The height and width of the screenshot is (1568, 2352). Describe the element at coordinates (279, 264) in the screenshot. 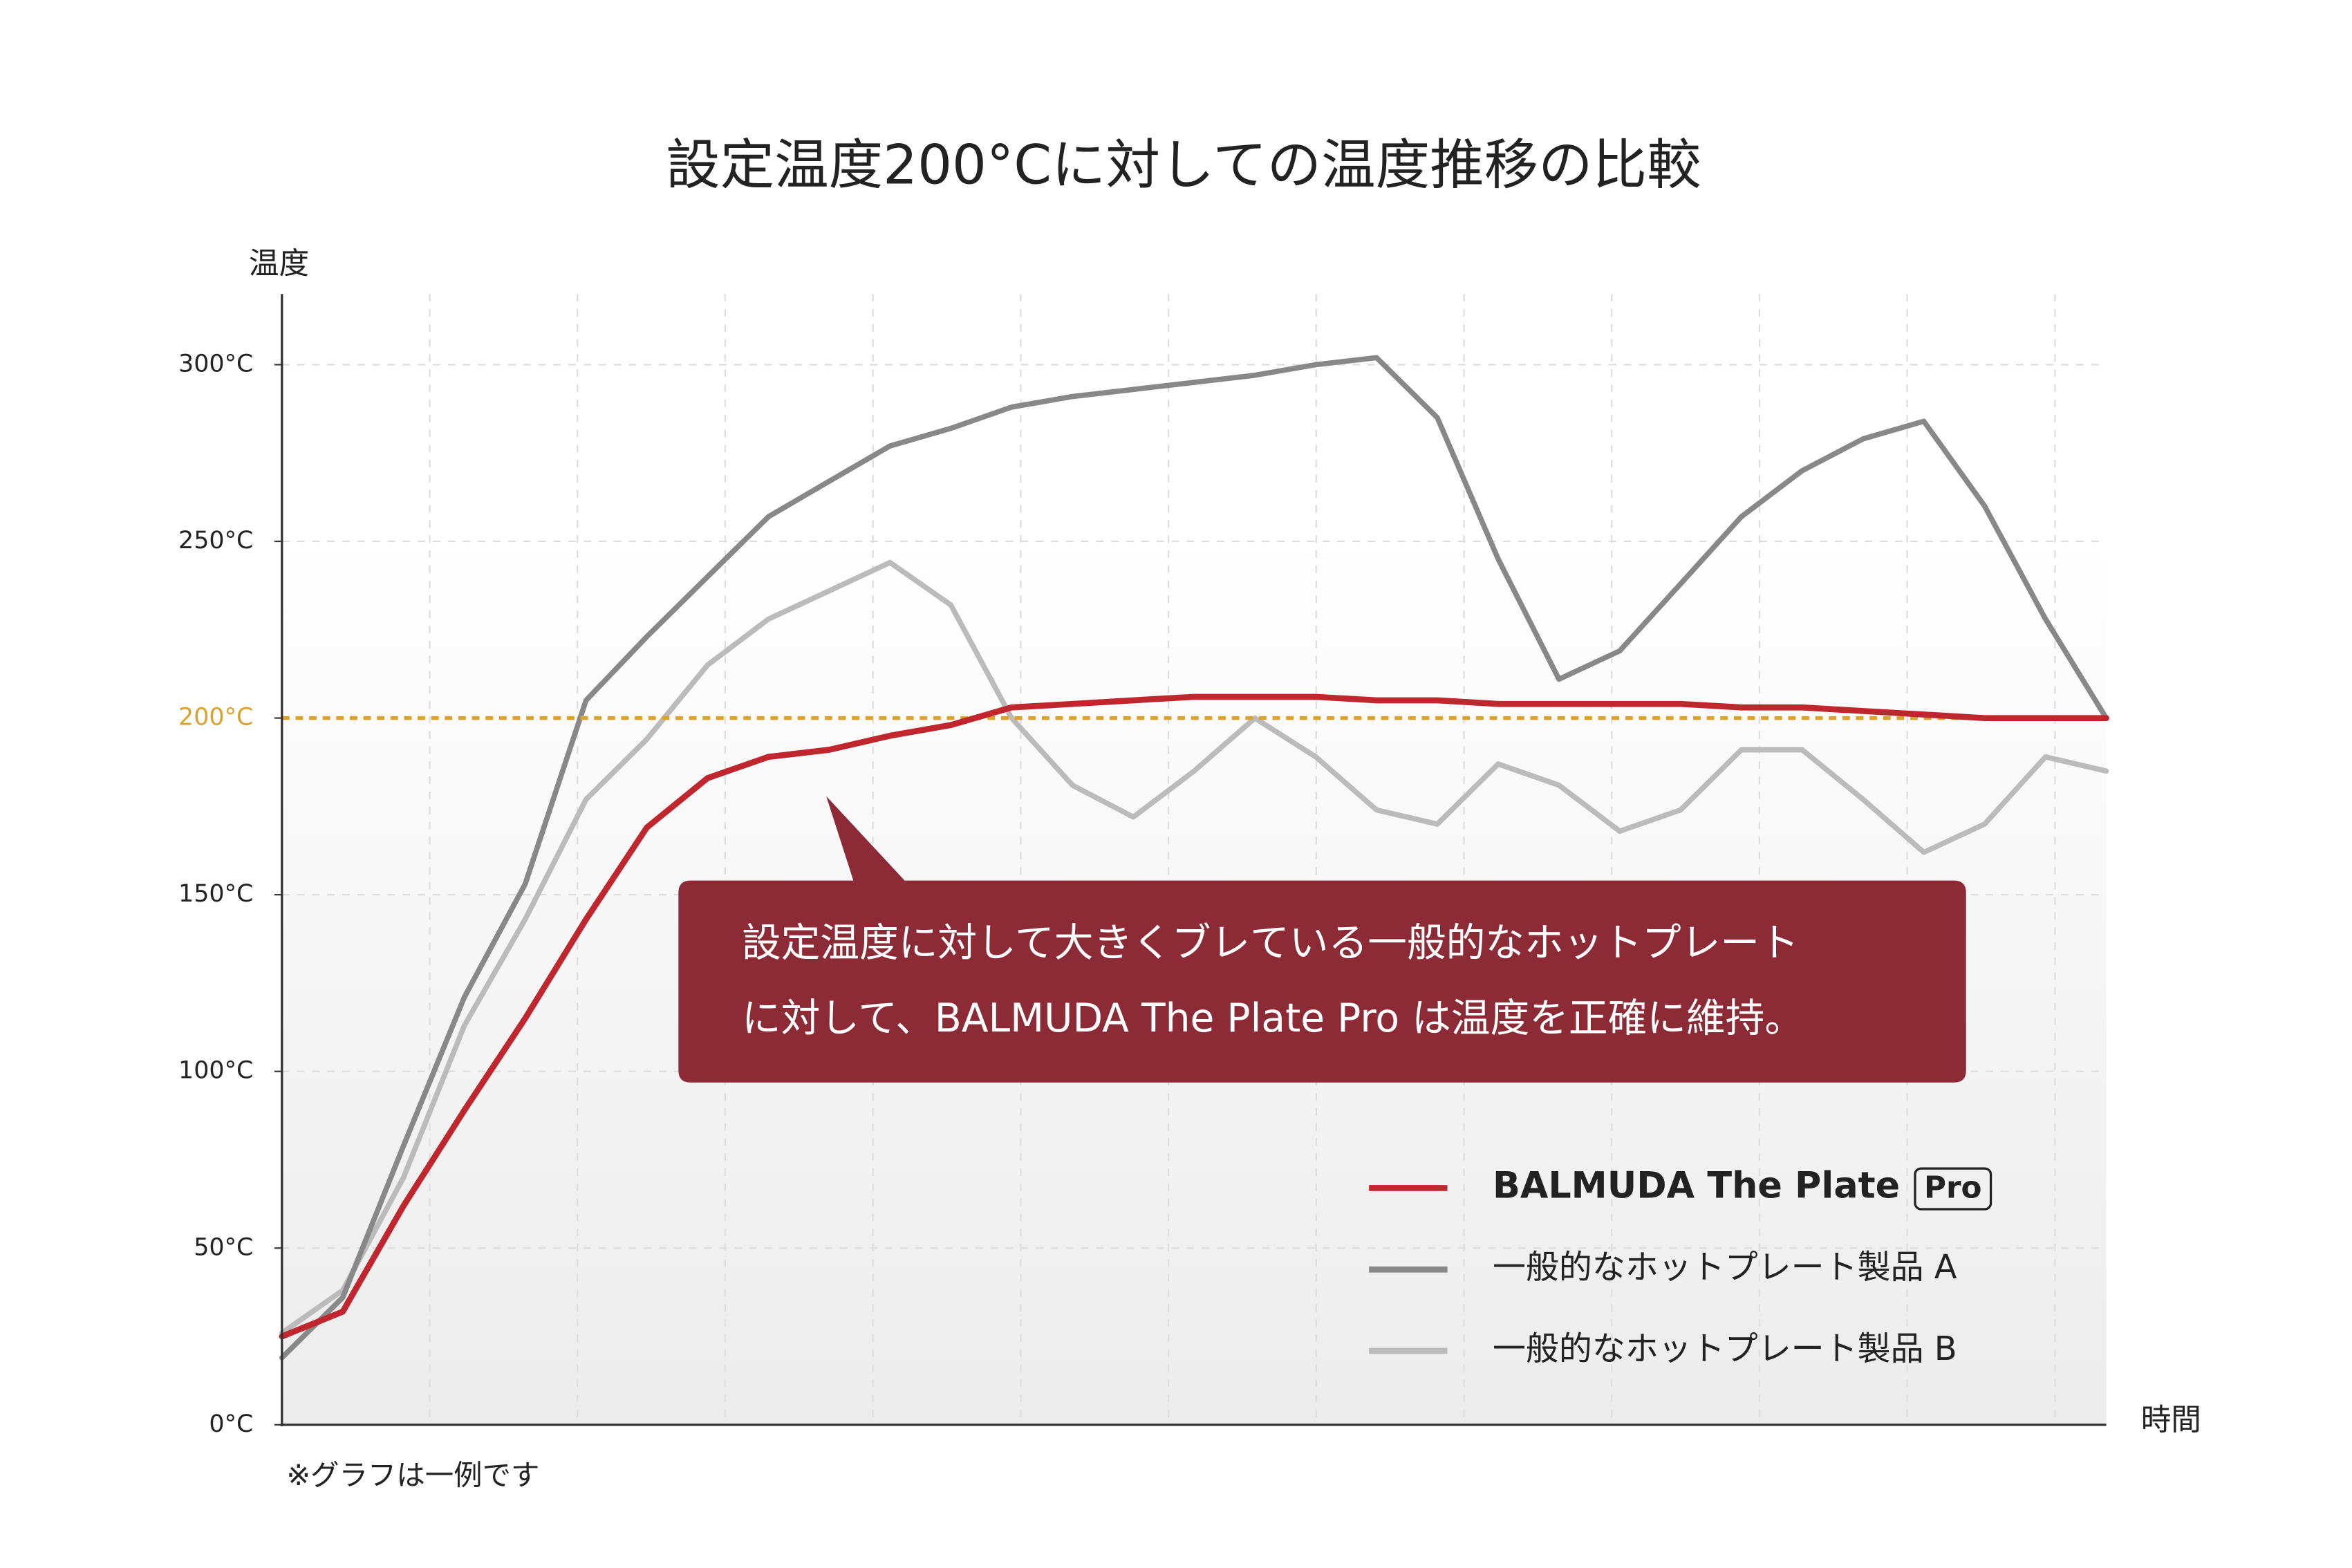

I see `y-axis-label: 温度` at that location.